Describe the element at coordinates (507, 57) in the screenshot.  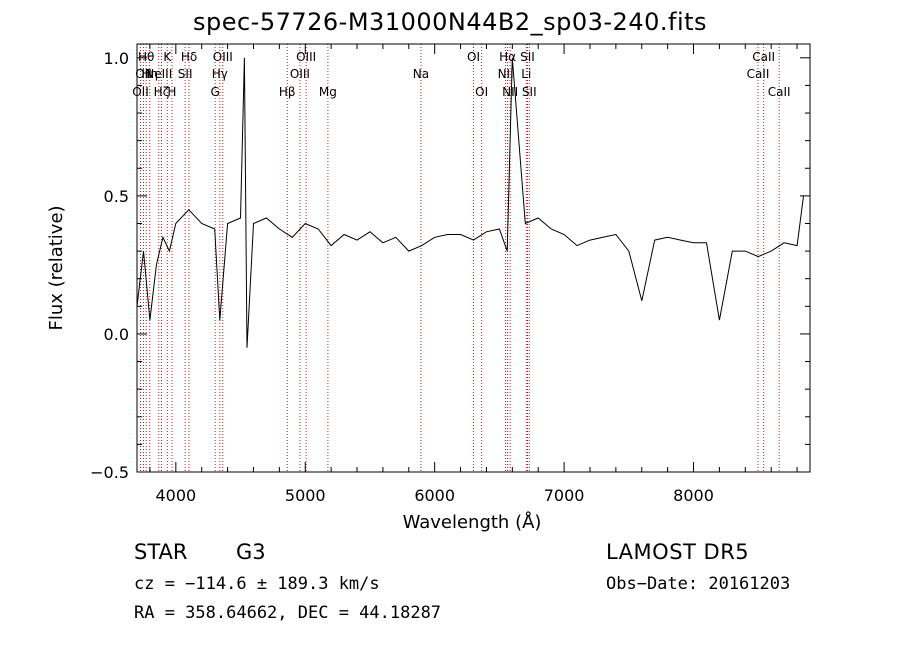
I see `line-label-21: Hα` at that location.